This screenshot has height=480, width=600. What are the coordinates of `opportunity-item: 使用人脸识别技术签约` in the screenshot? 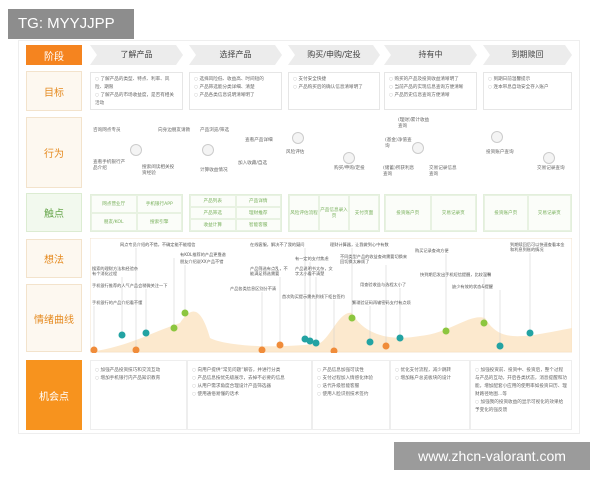 It's located at (351, 395).